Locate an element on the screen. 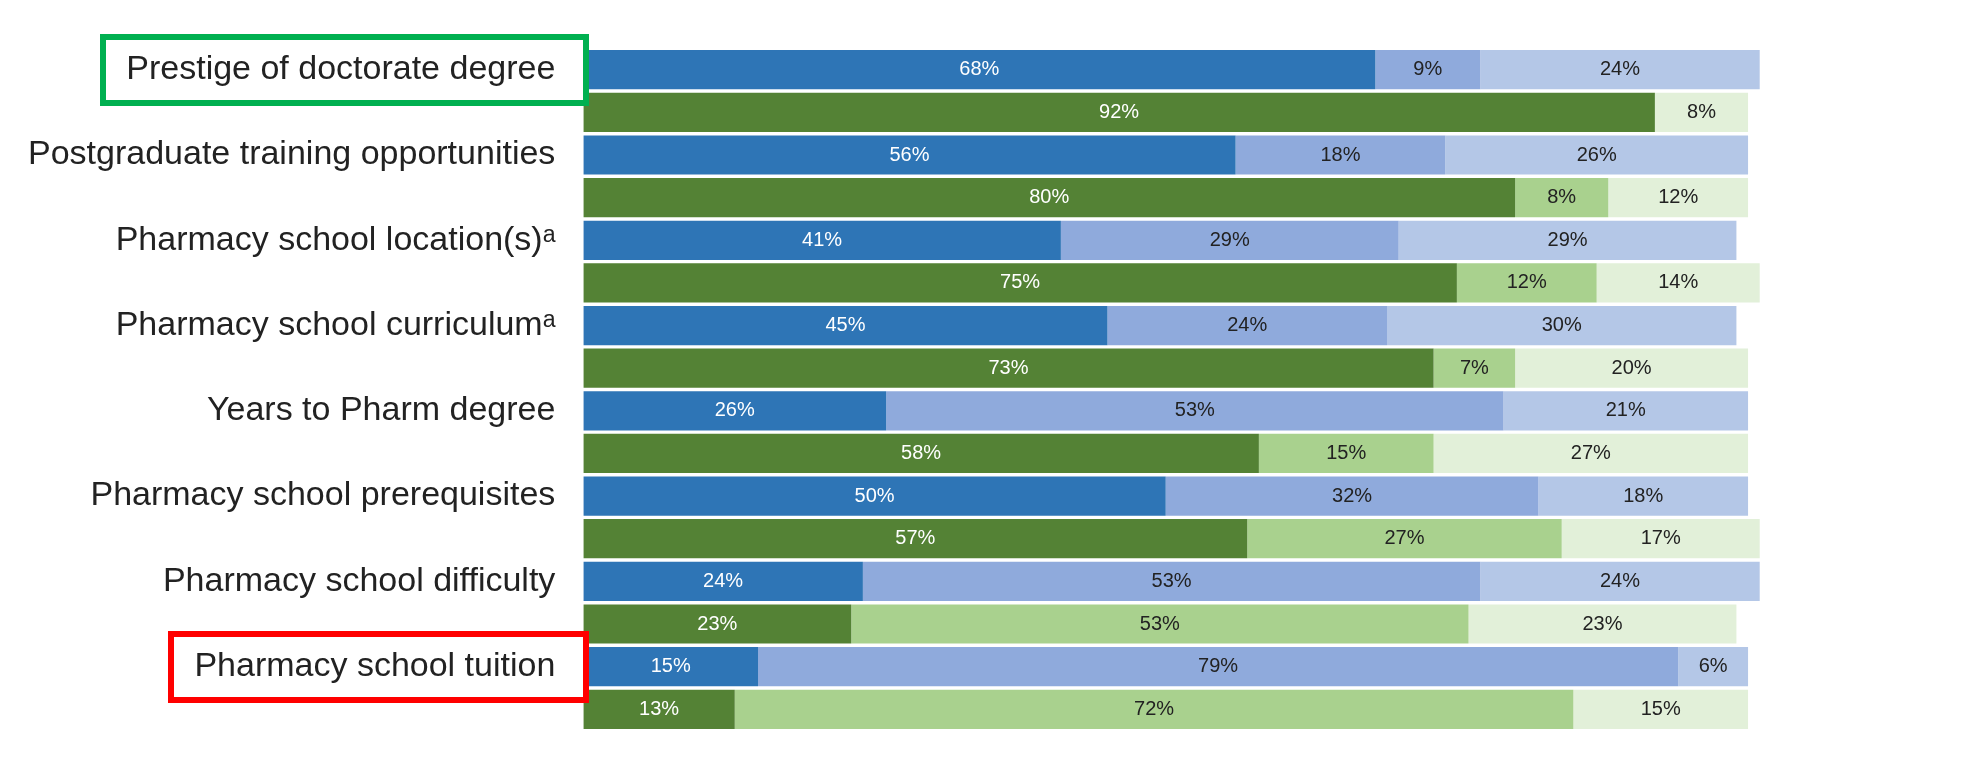  data-label: 68% is located at coordinates (979, 68).